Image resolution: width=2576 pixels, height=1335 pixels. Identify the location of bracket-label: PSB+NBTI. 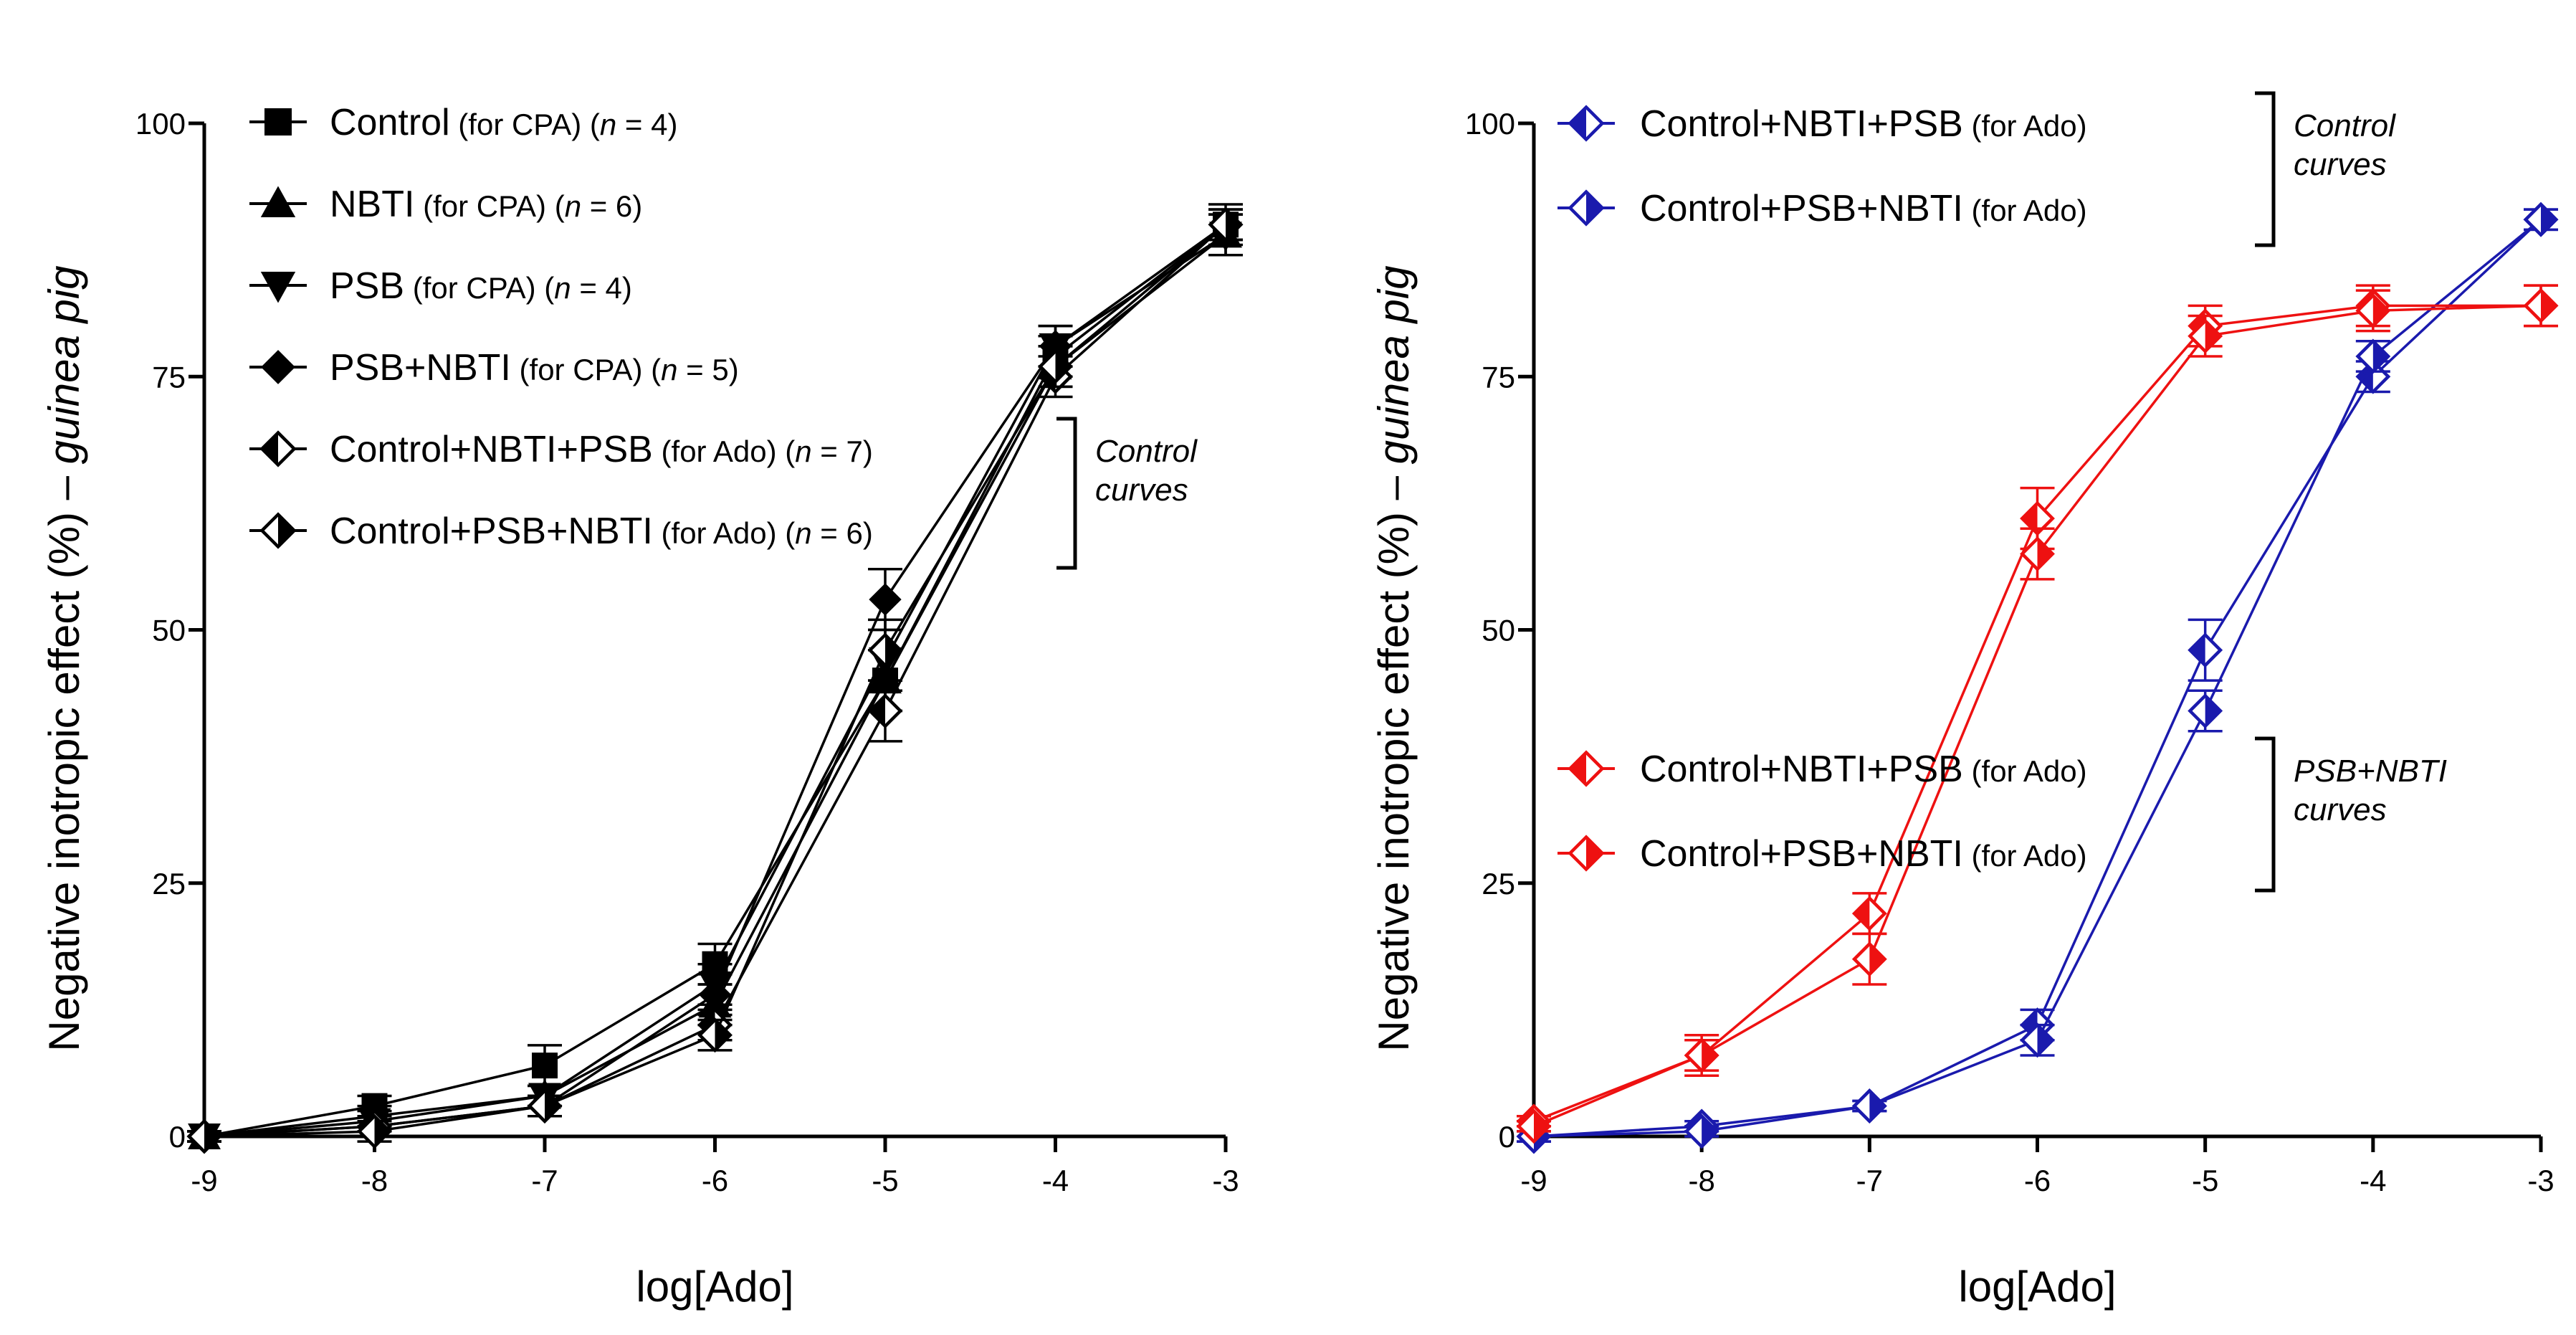
(2370, 771).